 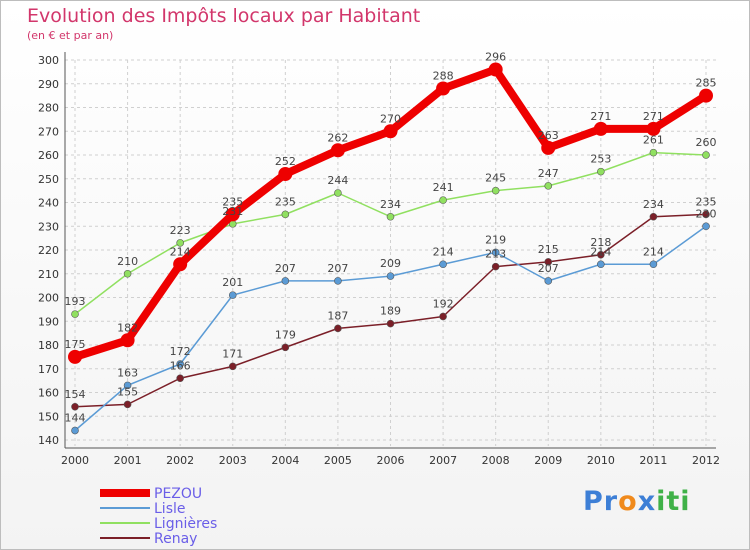 What do you see at coordinates (443, 76) in the screenshot?
I see `data-label: 288` at bounding box center [443, 76].